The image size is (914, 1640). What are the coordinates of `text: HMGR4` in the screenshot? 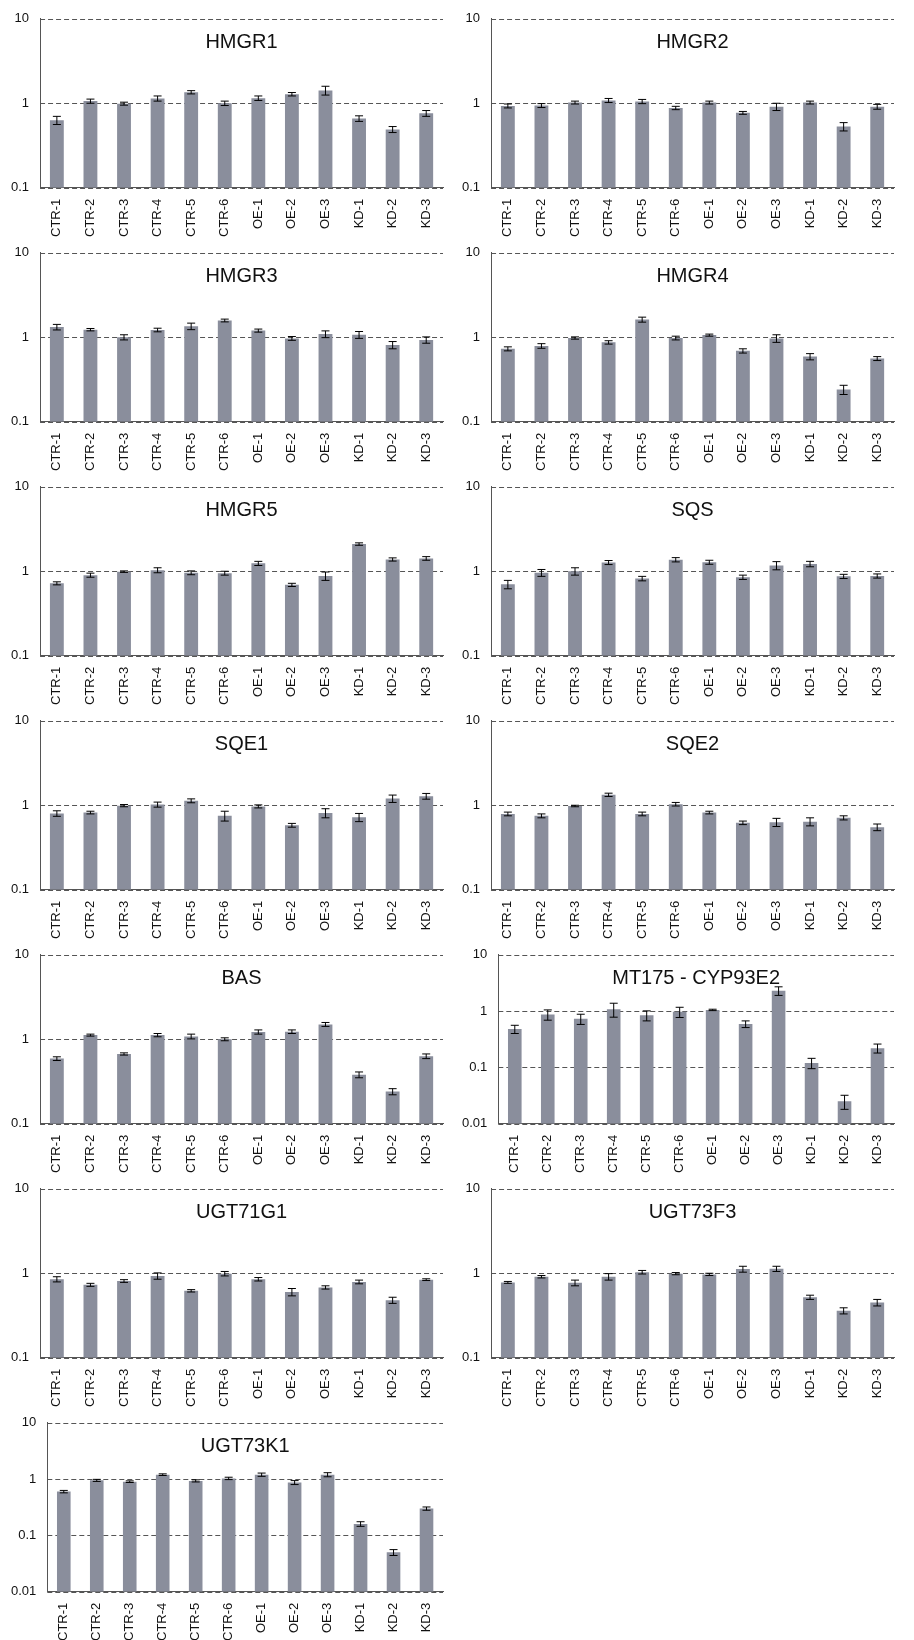 It's located at (692, 275).